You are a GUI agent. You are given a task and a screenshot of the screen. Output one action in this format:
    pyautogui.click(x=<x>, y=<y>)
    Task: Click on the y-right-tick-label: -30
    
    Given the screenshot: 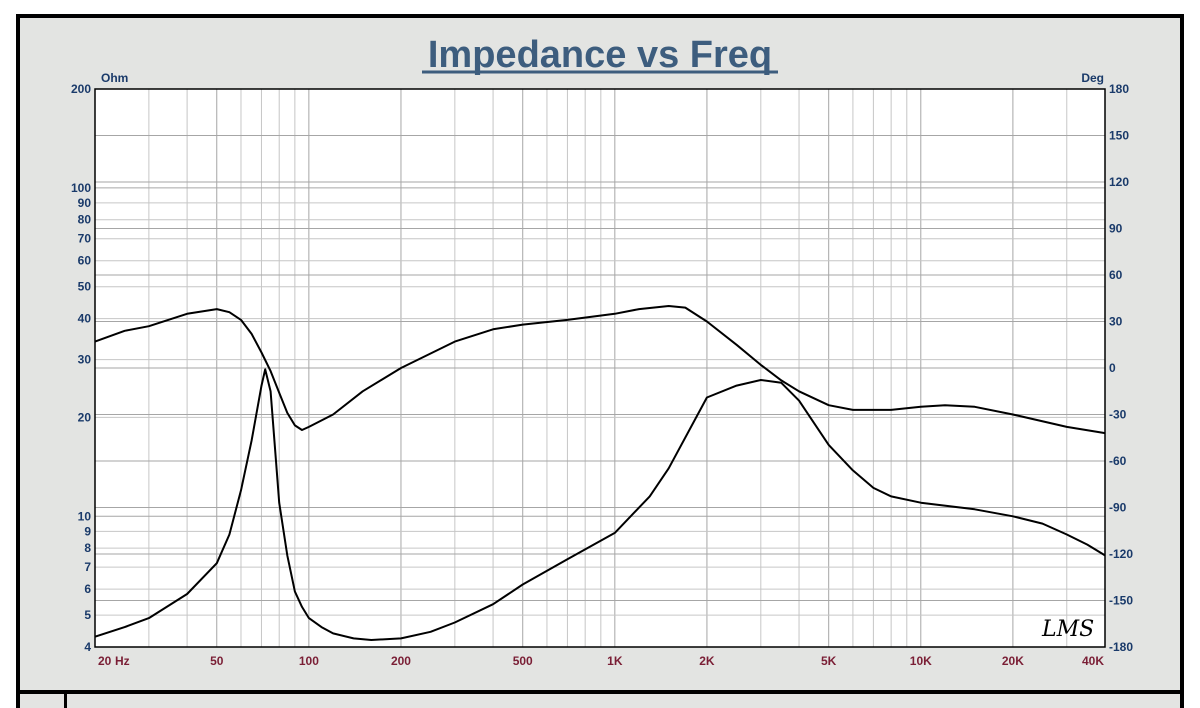 What is the action you would take?
    pyautogui.click(x=1118, y=415)
    